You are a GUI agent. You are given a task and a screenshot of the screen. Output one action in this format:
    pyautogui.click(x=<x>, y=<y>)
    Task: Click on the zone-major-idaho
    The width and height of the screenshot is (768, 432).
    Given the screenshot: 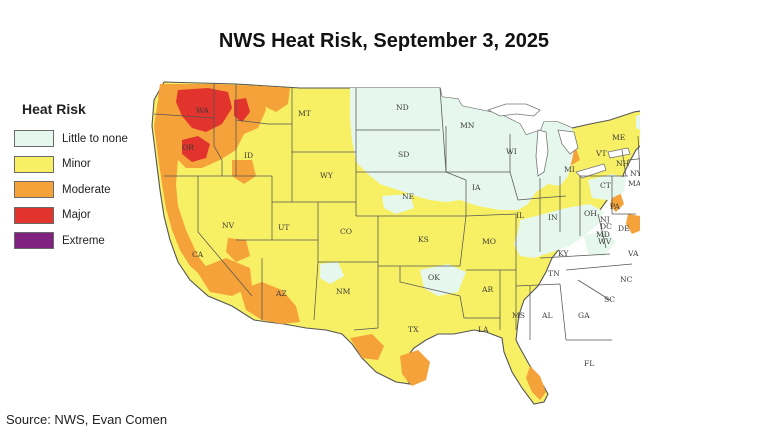 What is the action you would take?
    pyautogui.click(x=242, y=110)
    